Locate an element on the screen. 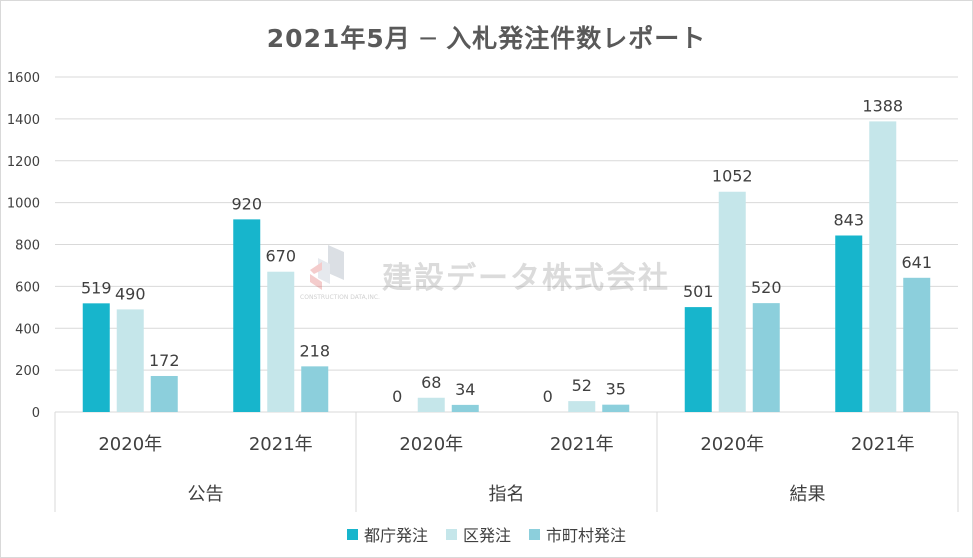 This screenshot has width=973, height=558. data-label: 1388 is located at coordinates (882, 105).